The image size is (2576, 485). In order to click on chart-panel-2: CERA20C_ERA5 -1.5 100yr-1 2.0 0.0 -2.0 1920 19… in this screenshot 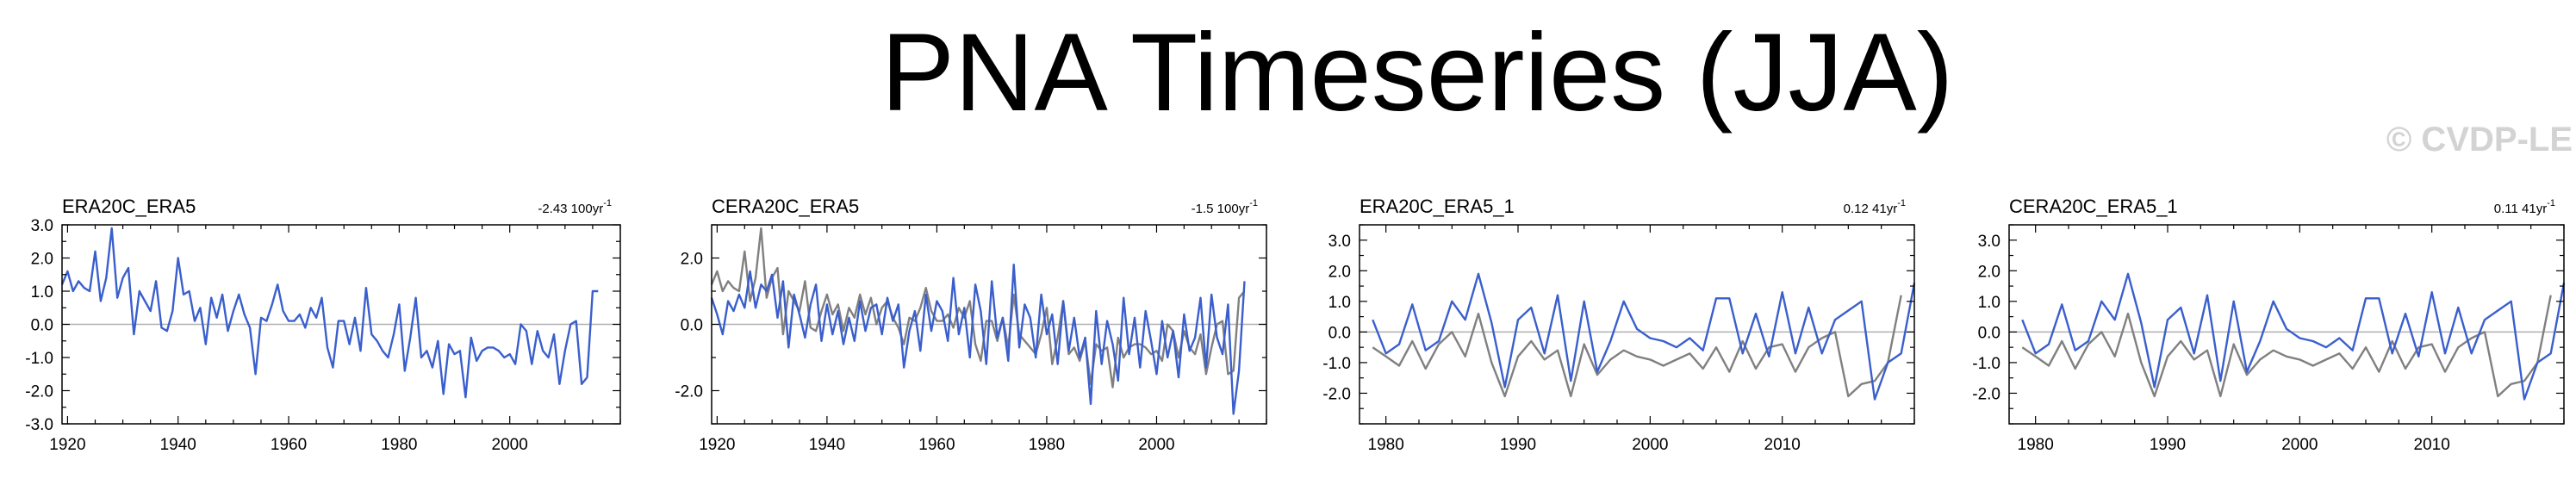, I will do `click(971, 325)`.